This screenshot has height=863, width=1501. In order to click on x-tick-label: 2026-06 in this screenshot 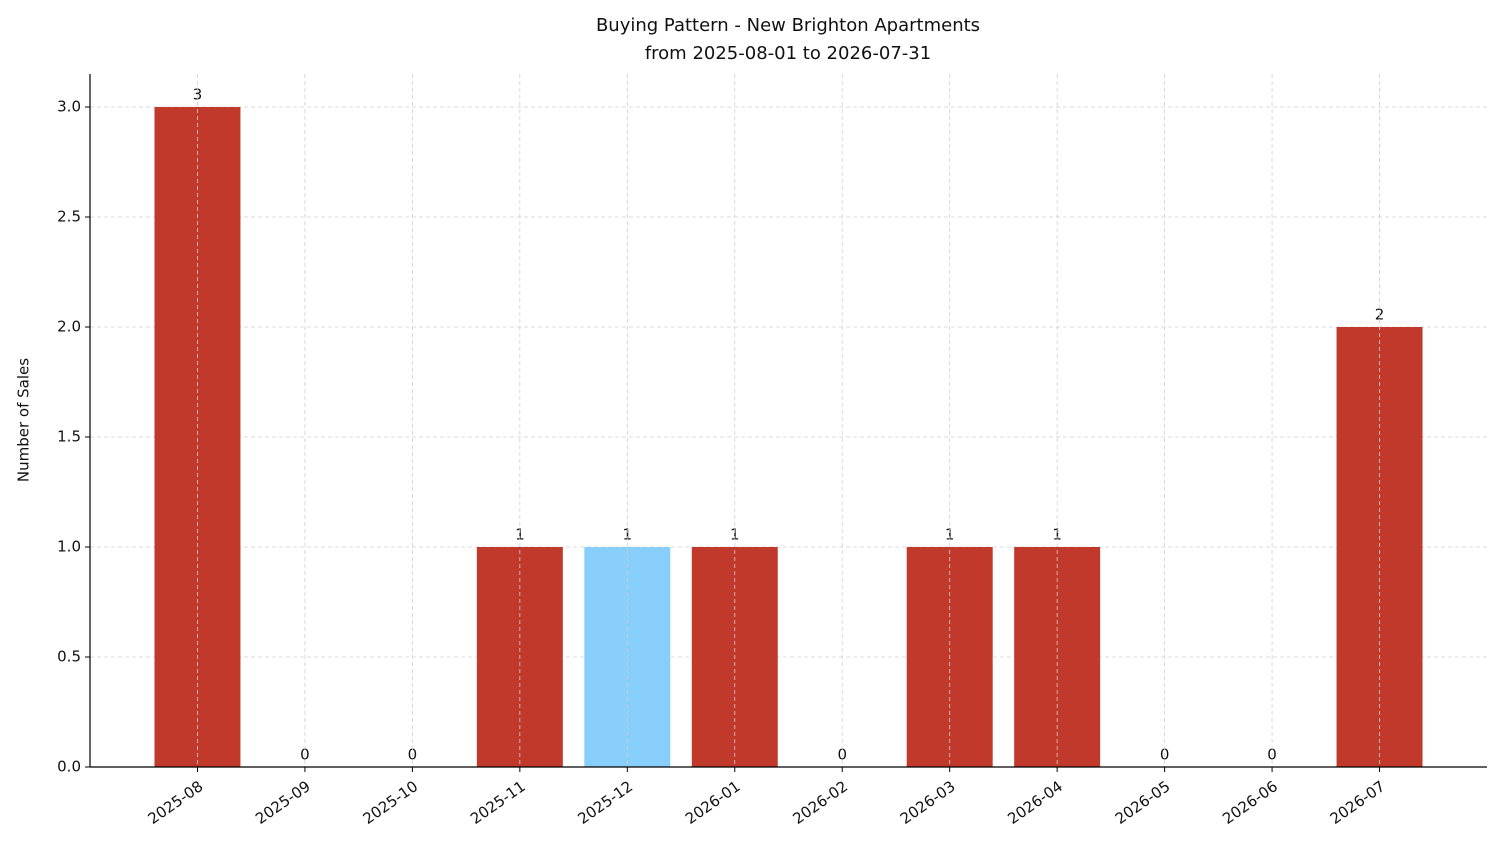, I will do `click(1250, 802)`.